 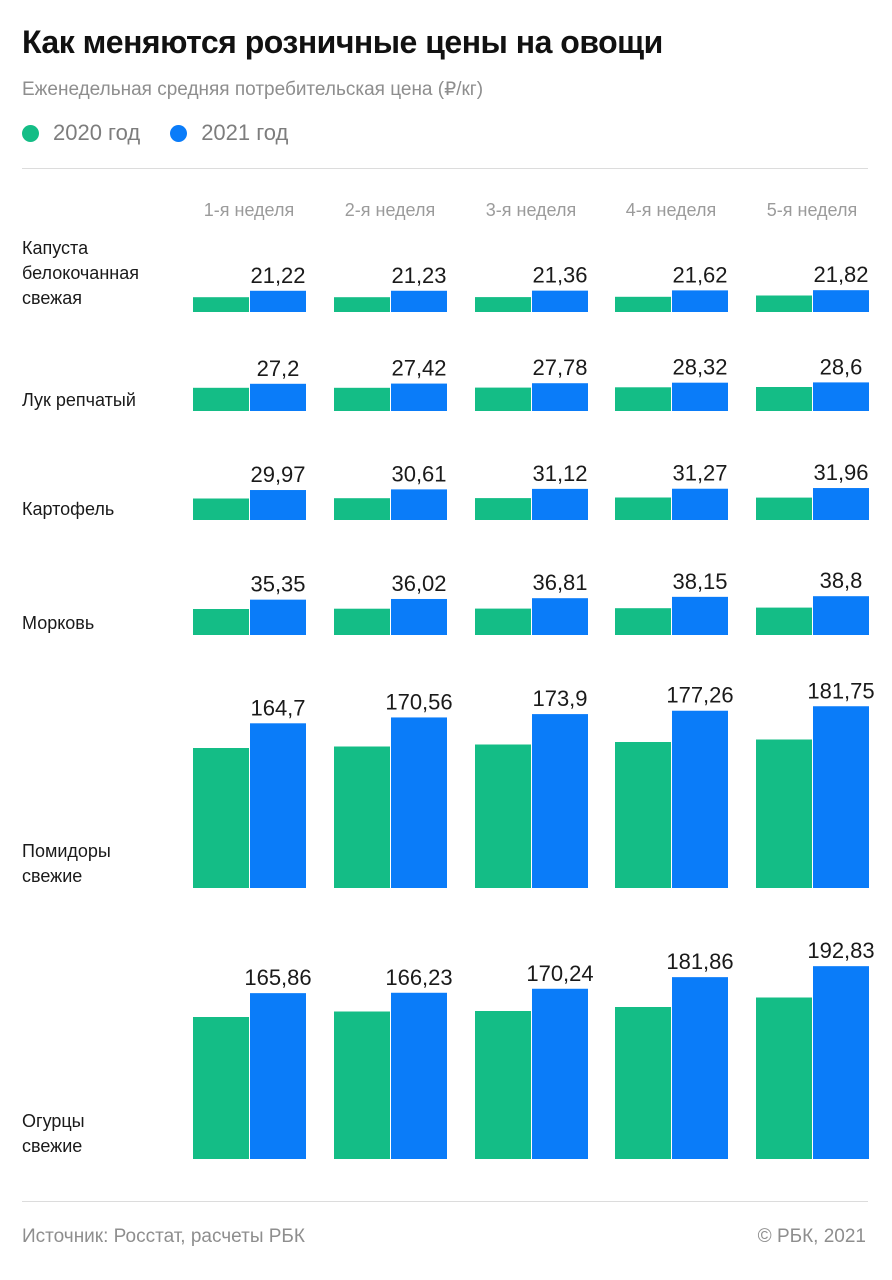 I want to click on bar-3-1-2020, so click(x=221, y=509).